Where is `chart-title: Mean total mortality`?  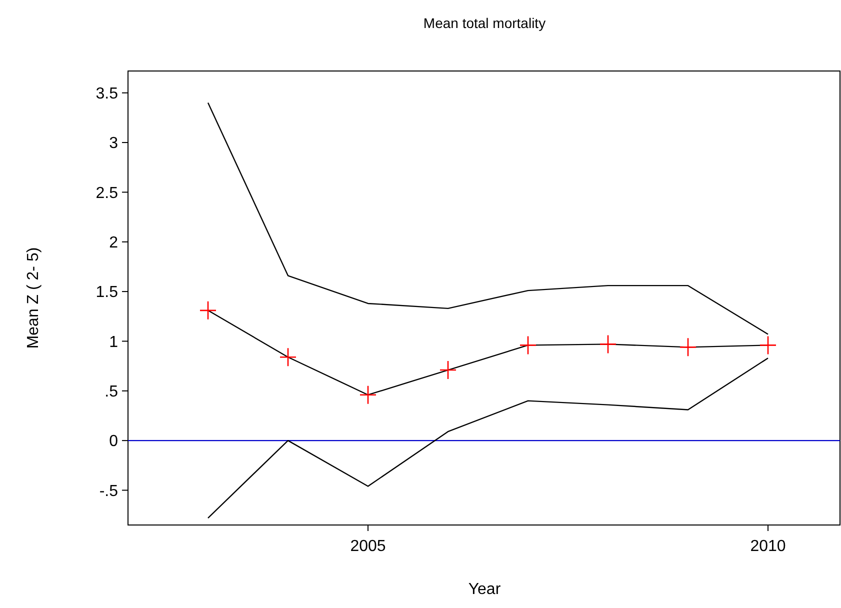 chart-title: Mean total mortality is located at coordinates (484, 23).